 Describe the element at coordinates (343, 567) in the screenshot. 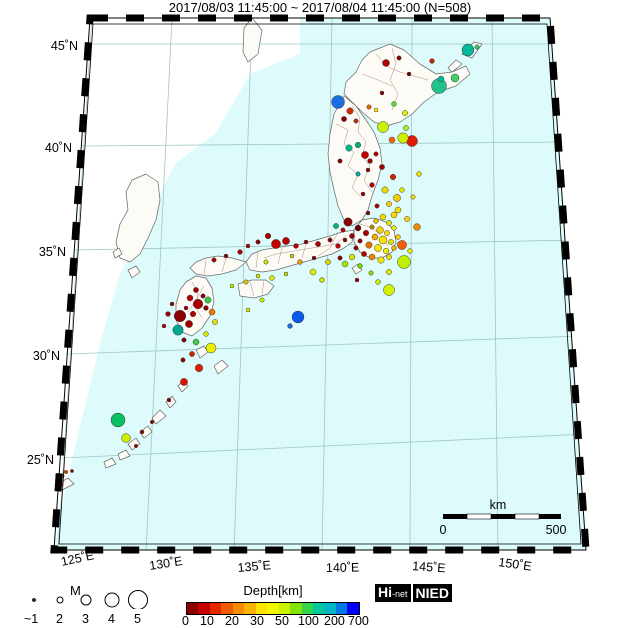

I see `svg-text: 140˚E` at that location.